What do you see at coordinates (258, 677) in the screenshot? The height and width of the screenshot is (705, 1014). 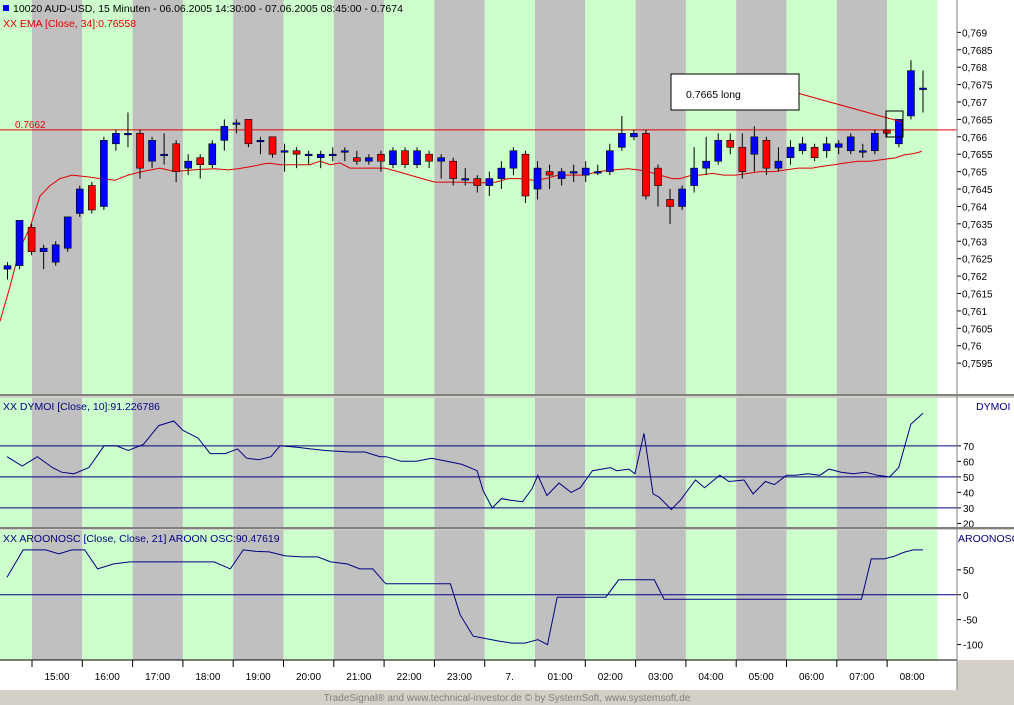 I see `time-tick-label: 19:00` at bounding box center [258, 677].